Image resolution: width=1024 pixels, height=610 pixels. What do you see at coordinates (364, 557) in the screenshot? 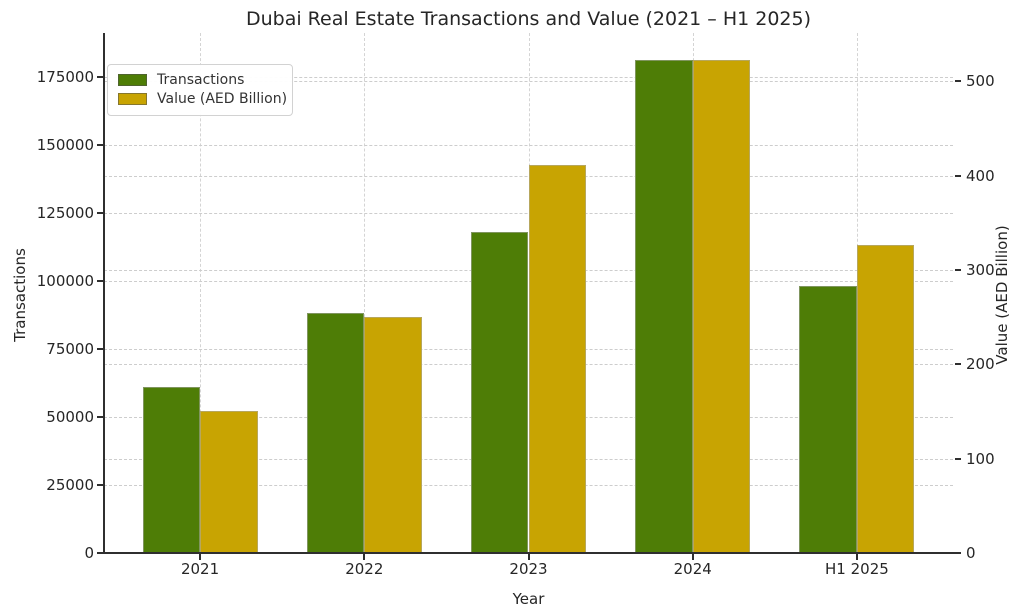
I see `x-tick-2022` at bounding box center [364, 557].